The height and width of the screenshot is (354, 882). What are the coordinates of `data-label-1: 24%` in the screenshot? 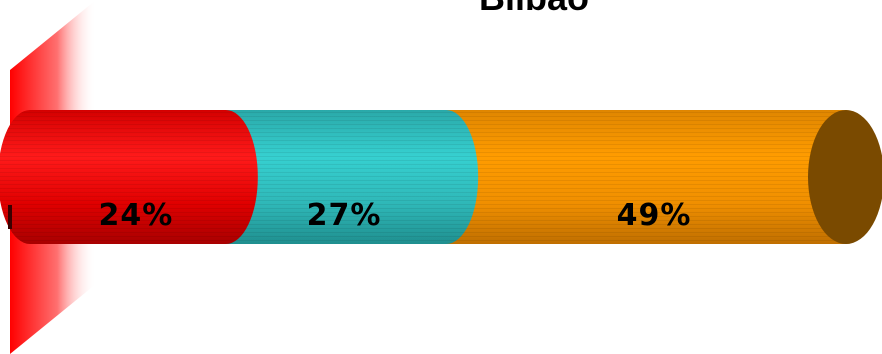 It's located at (136, 215).